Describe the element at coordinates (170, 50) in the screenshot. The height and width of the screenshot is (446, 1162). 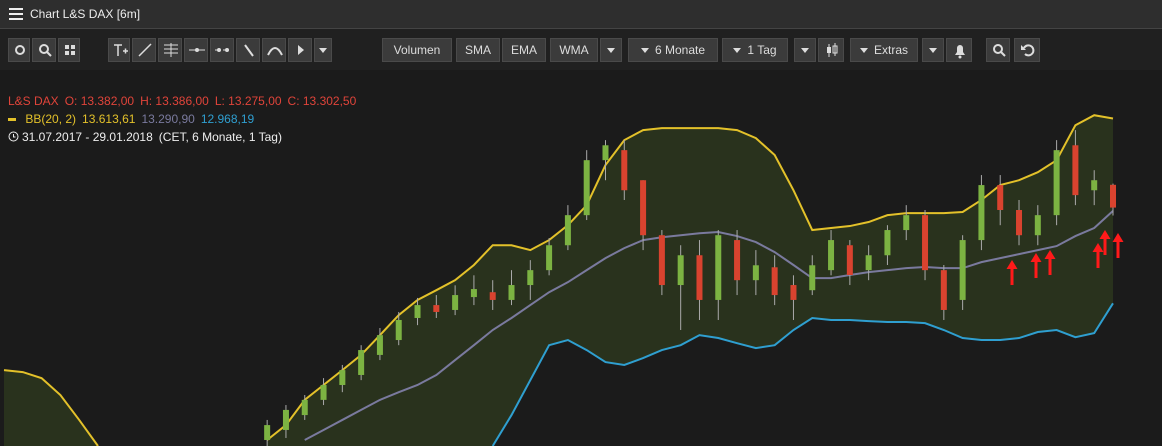
I see `fib-tool` at that location.